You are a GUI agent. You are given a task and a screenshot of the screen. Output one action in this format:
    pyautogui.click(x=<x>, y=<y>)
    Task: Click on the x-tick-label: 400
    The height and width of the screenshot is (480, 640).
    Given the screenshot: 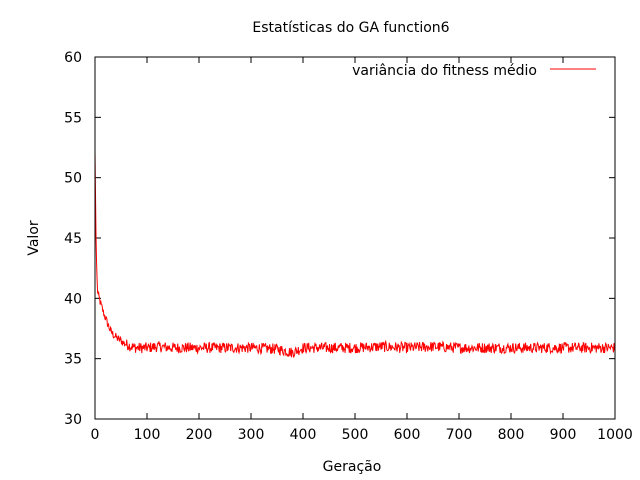 What is the action you would take?
    pyautogui.click(x=303, y=435)
    